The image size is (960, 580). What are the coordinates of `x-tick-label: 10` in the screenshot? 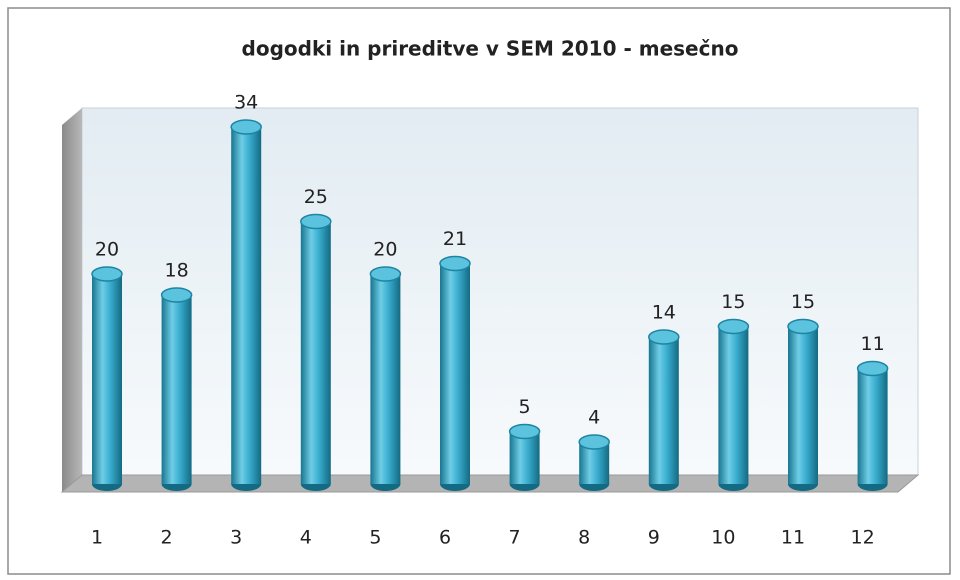 It's located at (723, 538).